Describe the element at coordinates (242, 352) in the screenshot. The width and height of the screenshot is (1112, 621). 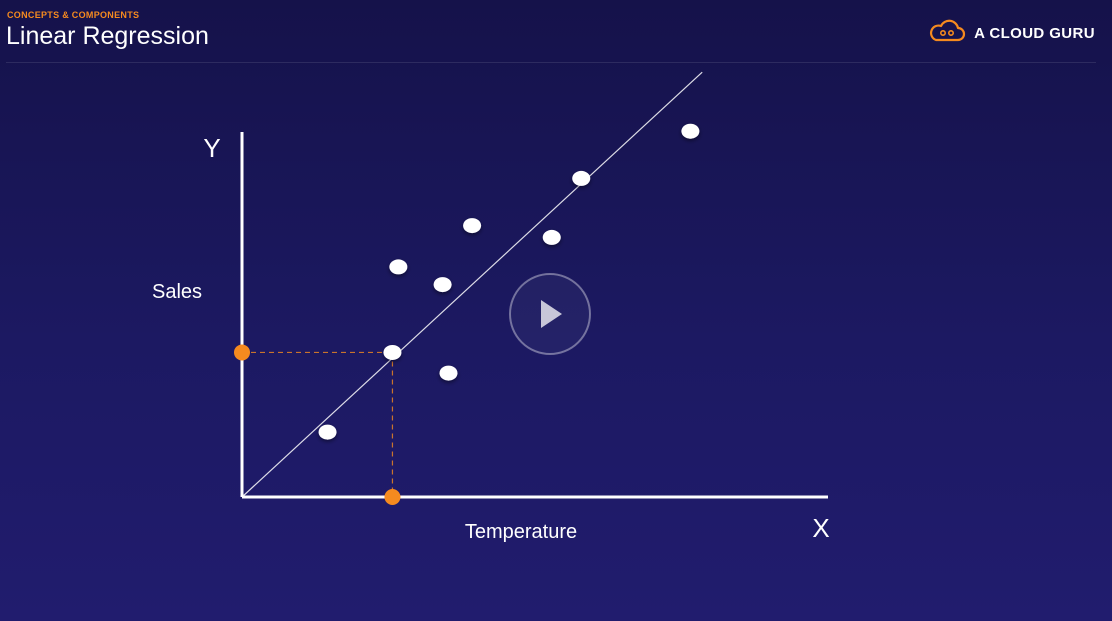
I see `y-axis-marker` at that location.